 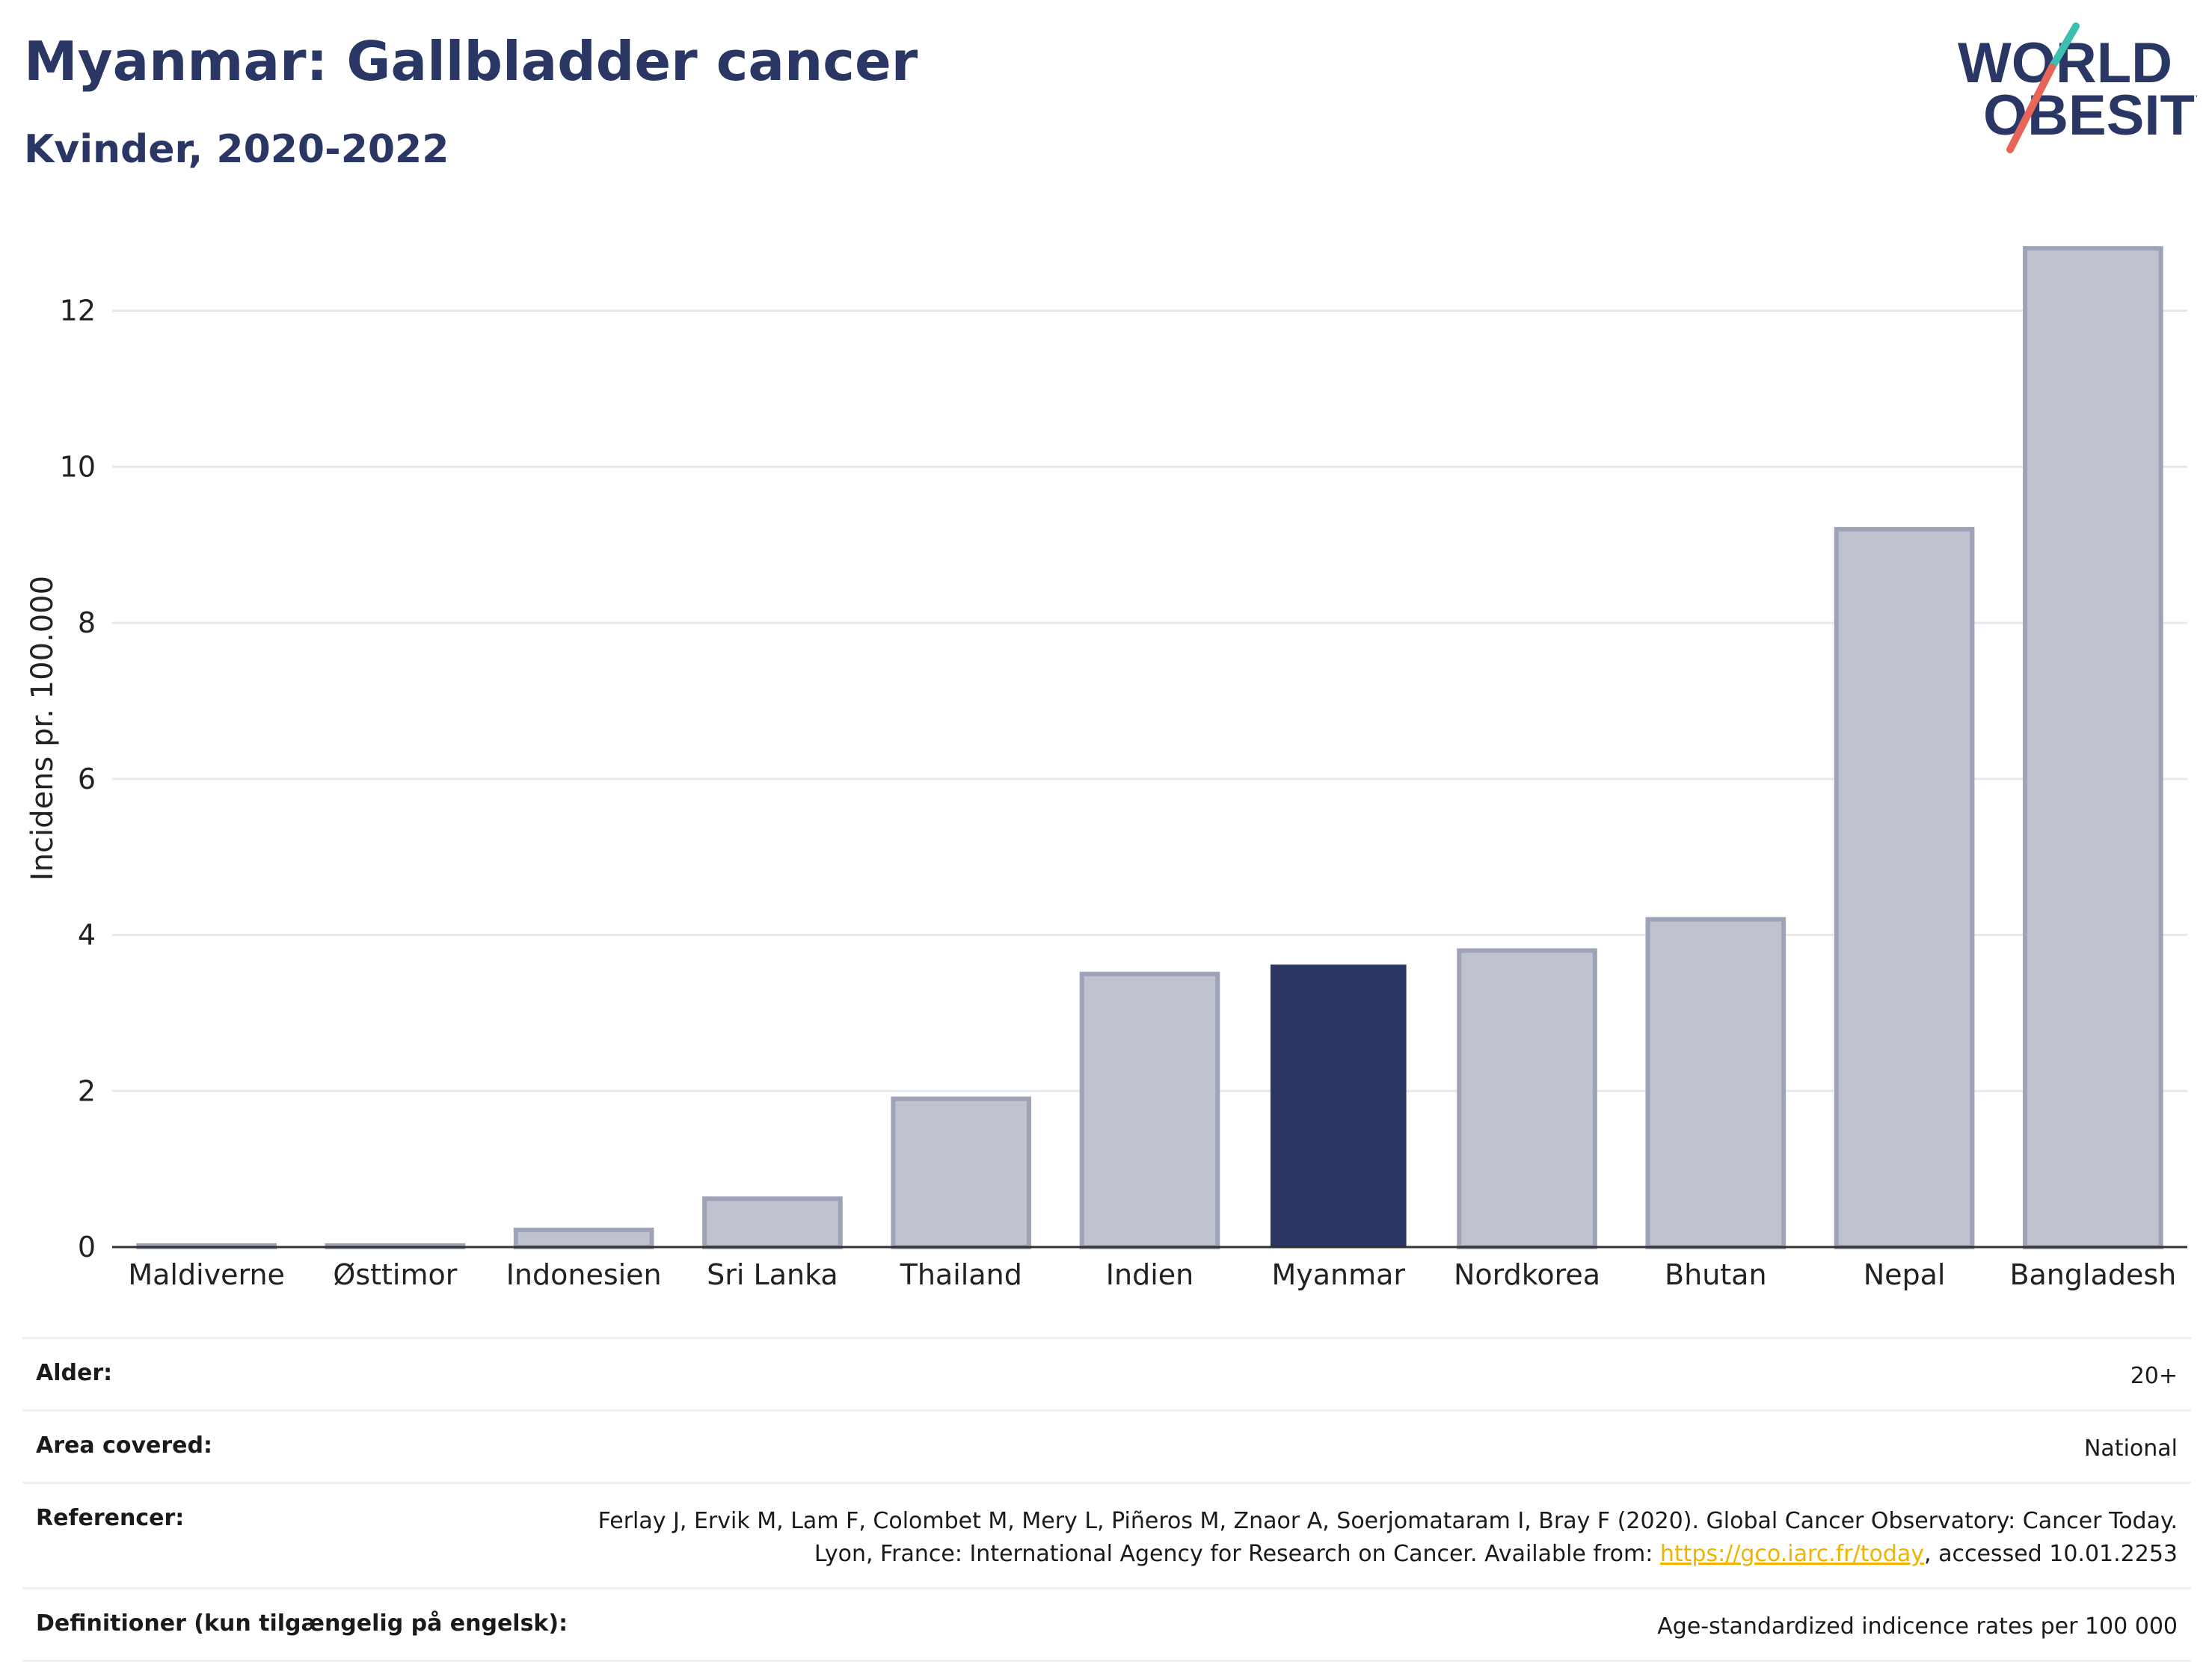 I want to click on footer-label-age: Alder:, so click(x=74, y=1373).